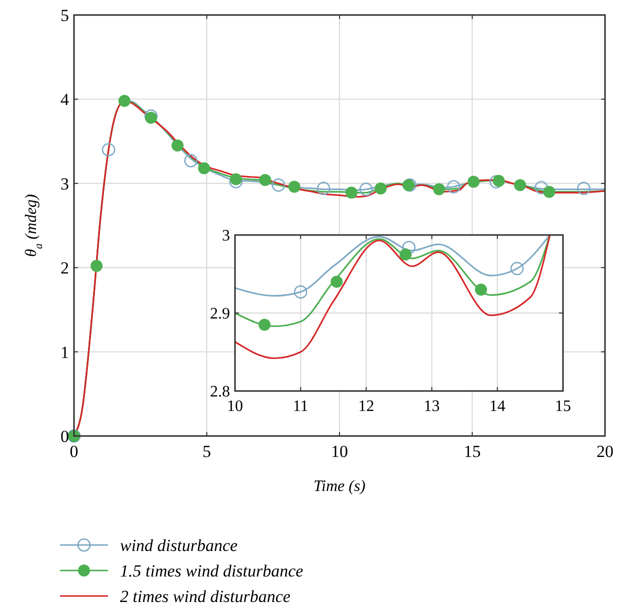  I want to click on x-tick-label: 20, so click(605, 451).